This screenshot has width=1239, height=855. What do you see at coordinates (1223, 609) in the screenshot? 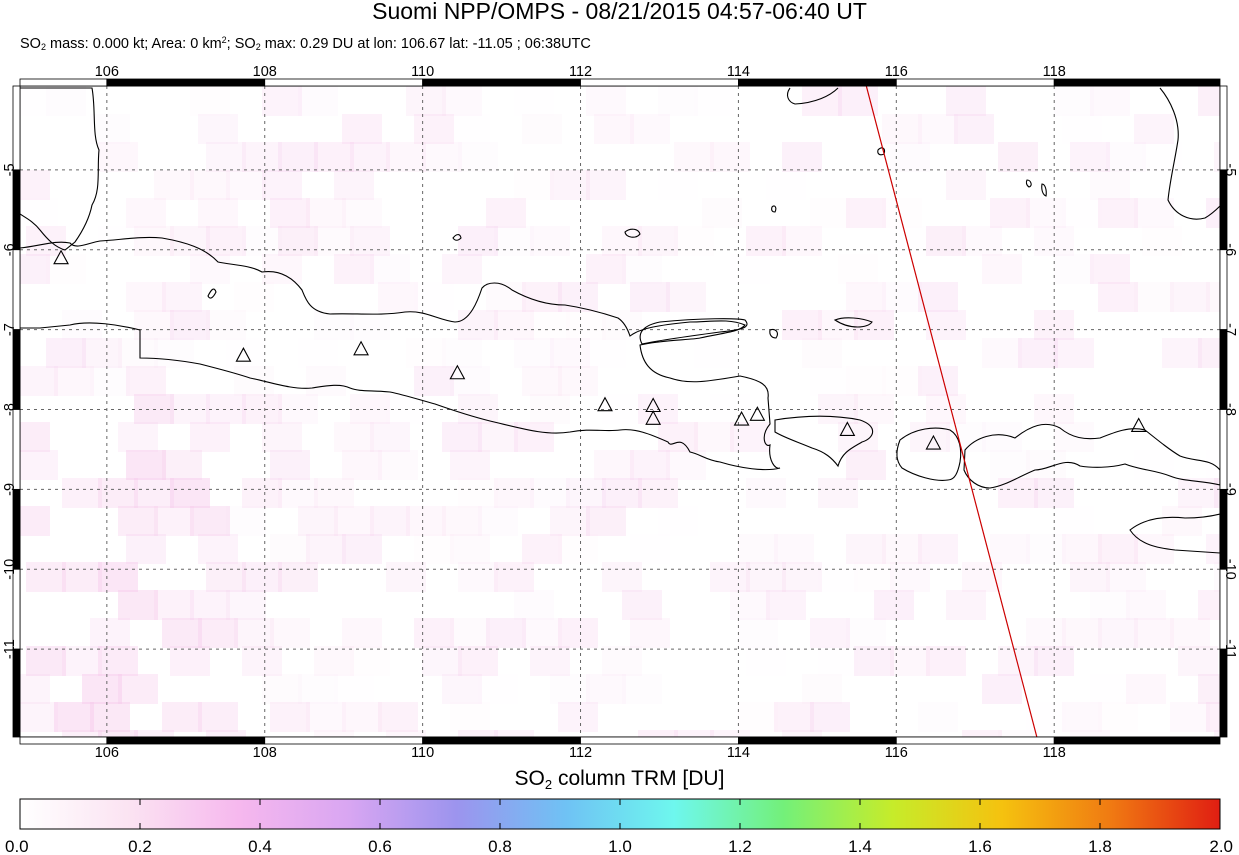
I see `frame-bar-right` at bounding box center [1223, 609].